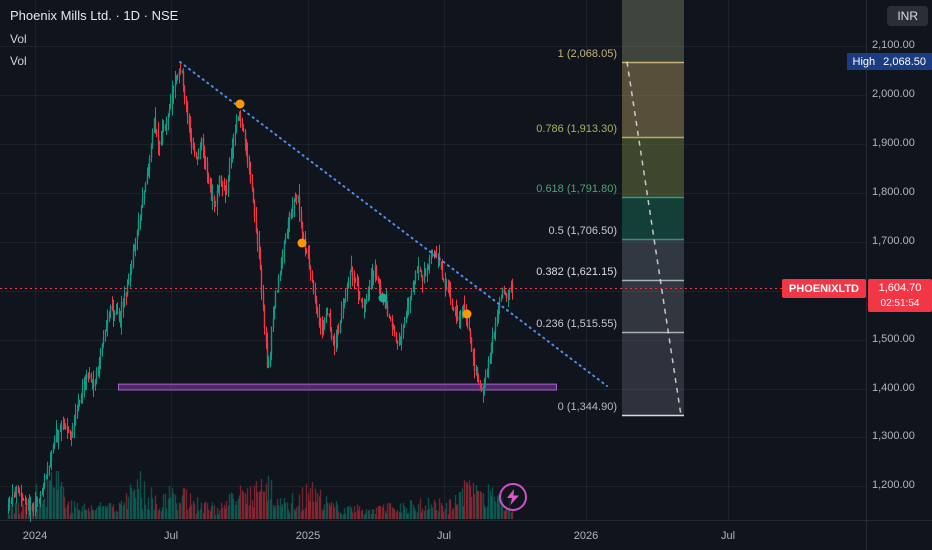 The width and height of the screenshot is (932, 550). Describe the element at coordinates (900, 304) in the screenshot. I see `bar-countdown: 02:51:54` at that location.